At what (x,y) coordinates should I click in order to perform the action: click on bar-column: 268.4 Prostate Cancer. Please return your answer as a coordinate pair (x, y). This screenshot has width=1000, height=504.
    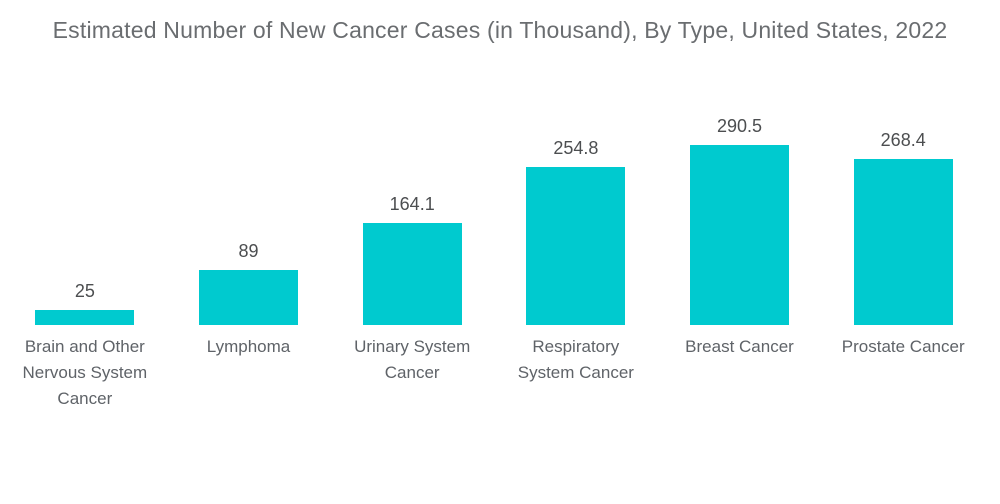
    Looking at the image, I should click on (903, 178).